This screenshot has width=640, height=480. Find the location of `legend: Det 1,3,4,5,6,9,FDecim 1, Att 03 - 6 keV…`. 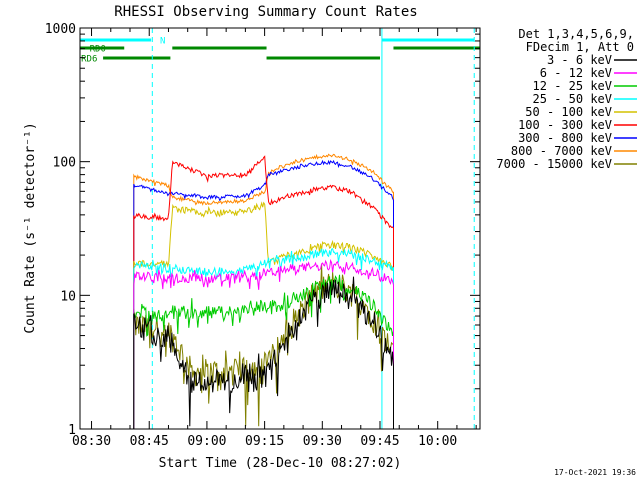

legend: Det 1,3,4,5,6,9,FDecim 1, Att 03 - 6 keV… is located at coordinates (566, 99).